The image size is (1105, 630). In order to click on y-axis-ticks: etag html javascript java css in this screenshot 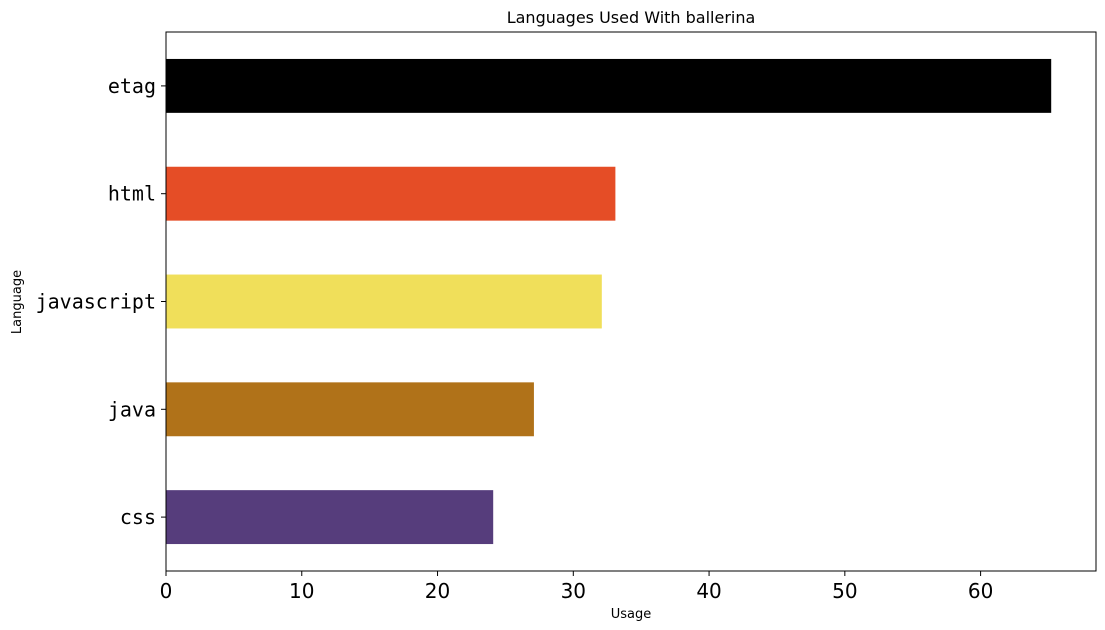, I will do `click(101, 301)`.